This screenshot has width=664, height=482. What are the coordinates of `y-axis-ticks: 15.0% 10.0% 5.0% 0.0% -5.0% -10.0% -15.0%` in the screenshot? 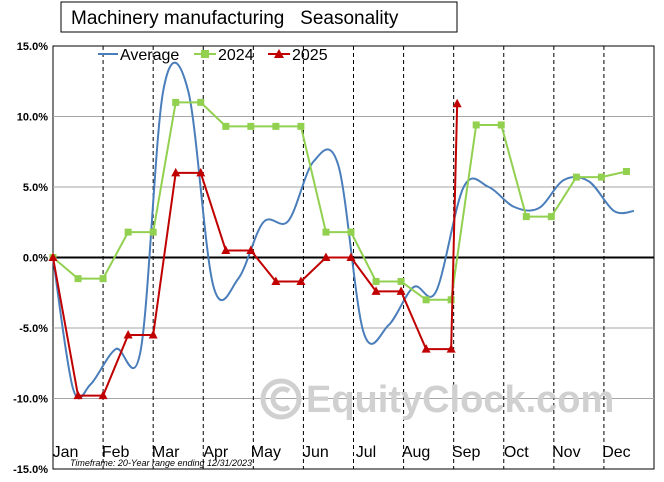 It's located at (30, 258).